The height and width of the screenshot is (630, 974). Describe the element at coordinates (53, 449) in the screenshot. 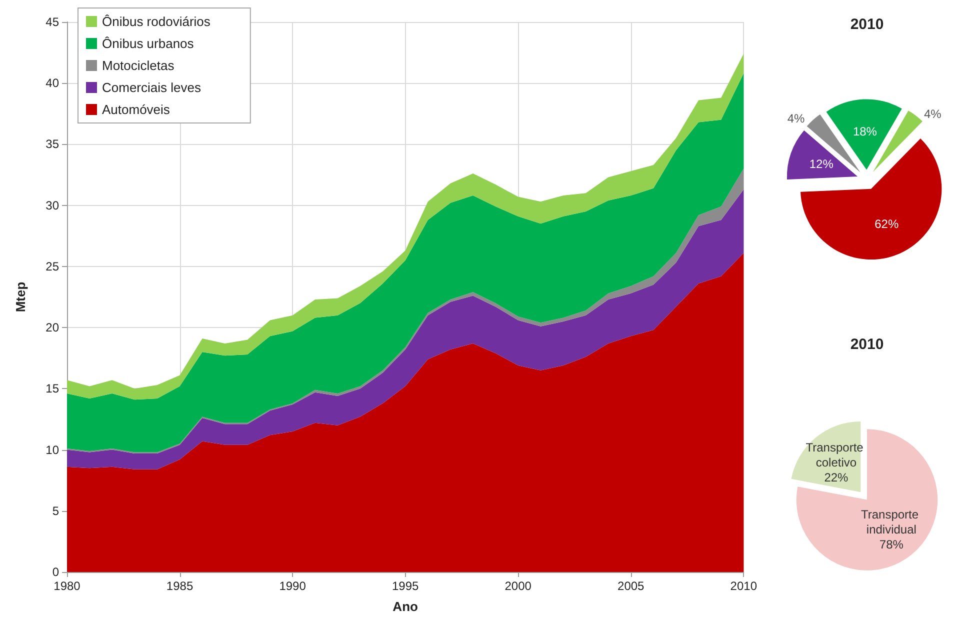

I see `y-tick-label: 10` at that location.